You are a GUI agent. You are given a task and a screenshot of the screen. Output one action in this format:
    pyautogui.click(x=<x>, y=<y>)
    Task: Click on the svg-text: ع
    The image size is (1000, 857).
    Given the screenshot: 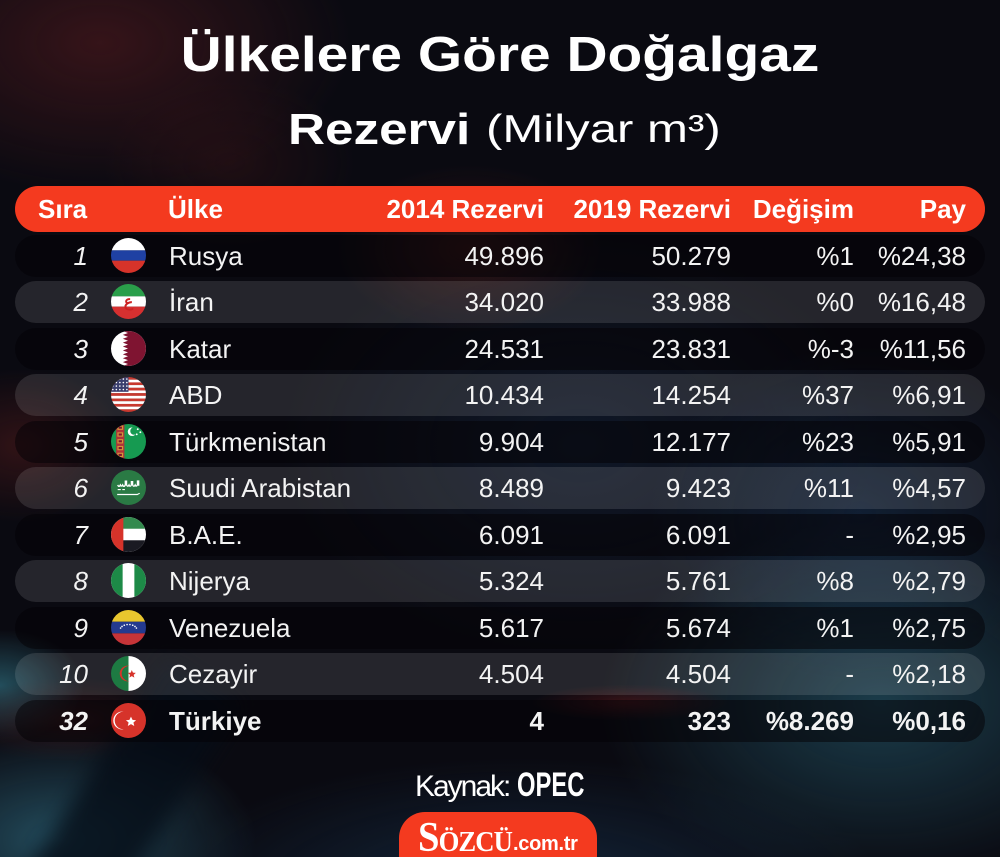 What is the action you would take?
    pyautogui.click(x=129, y=302)
    